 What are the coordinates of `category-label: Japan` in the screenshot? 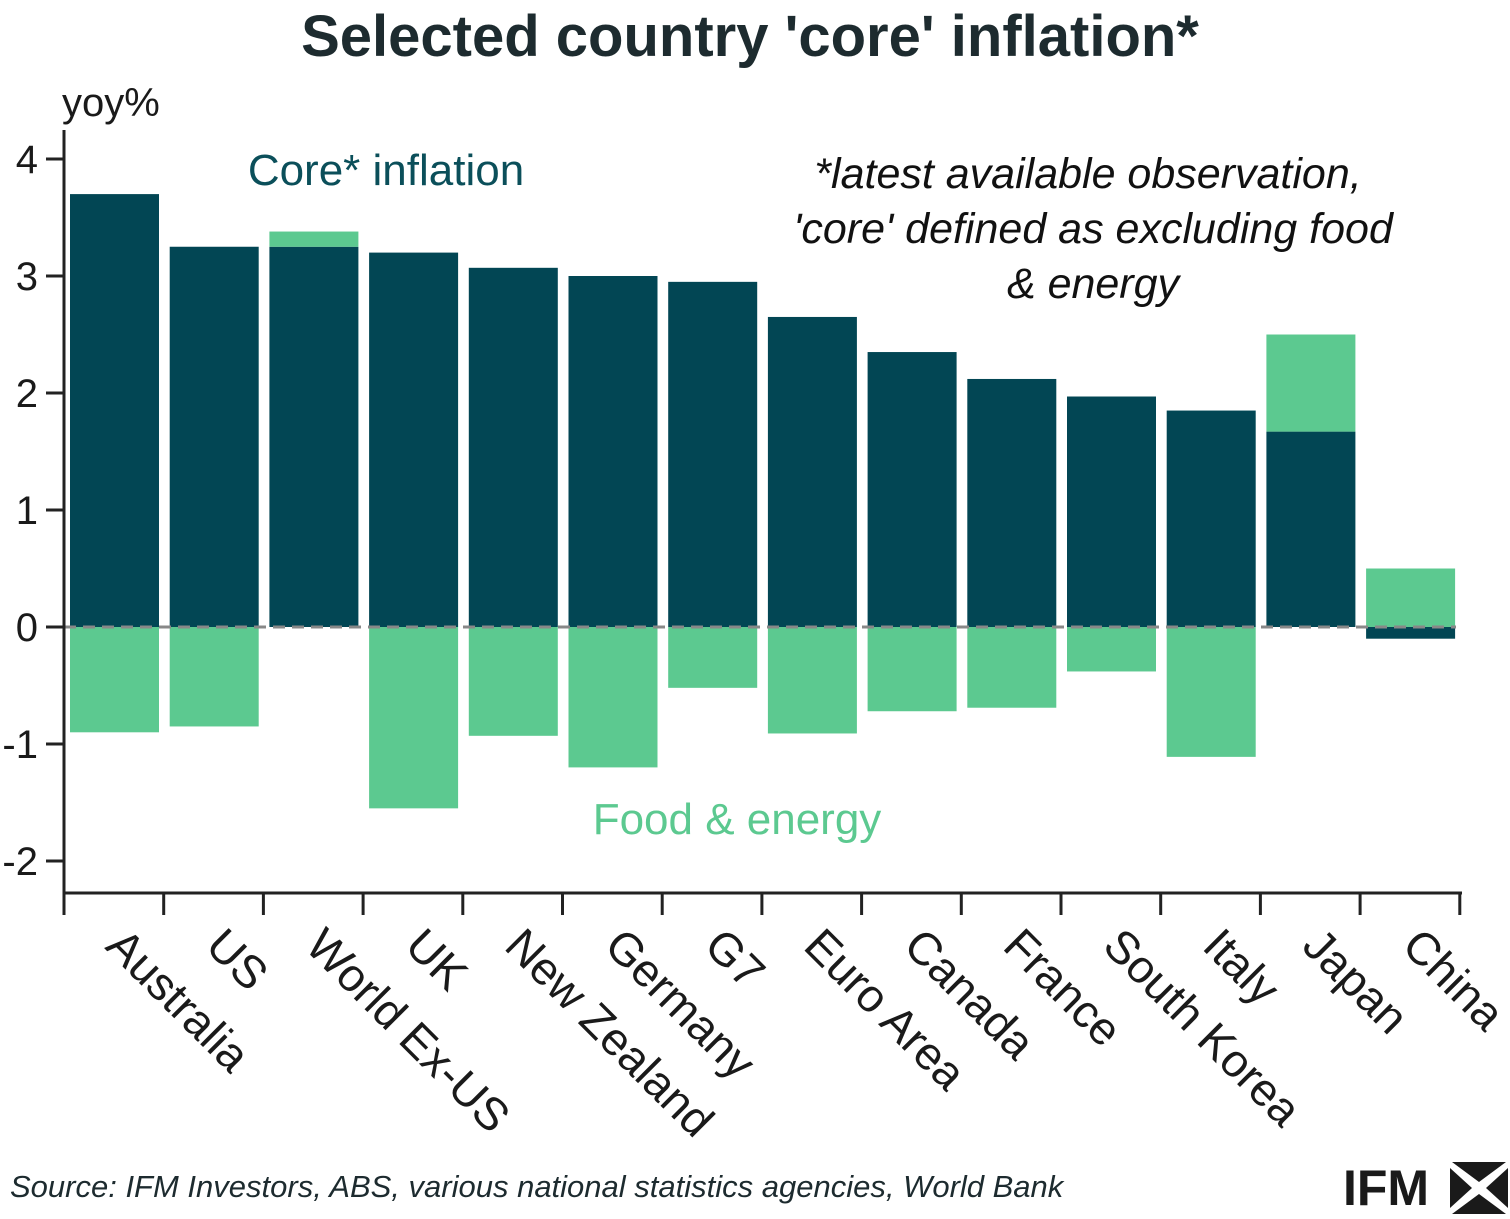 It's located at (1355, 980).